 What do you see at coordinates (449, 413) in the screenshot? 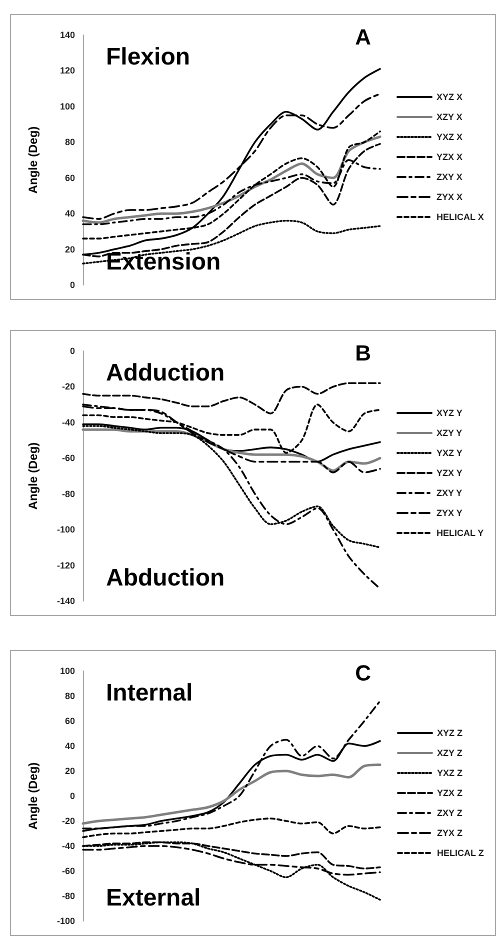
I see `legend-label: XYZ Y` at bounding box center [449, 413].